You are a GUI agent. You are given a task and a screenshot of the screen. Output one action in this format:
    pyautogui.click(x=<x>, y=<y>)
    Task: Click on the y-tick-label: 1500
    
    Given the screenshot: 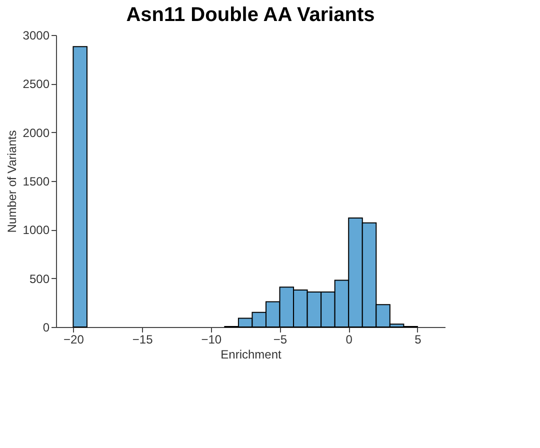 What is the action you would take?
    pyautogui.click(x=36, y=181)
    